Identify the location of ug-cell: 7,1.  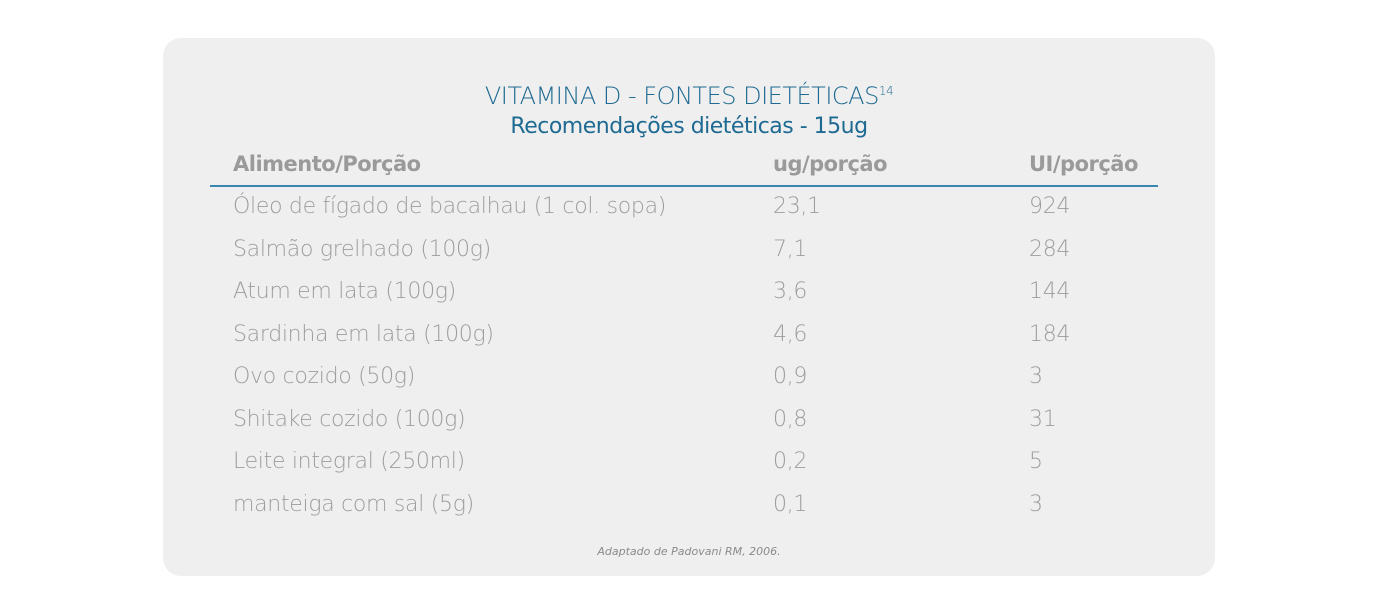
(790, 249).